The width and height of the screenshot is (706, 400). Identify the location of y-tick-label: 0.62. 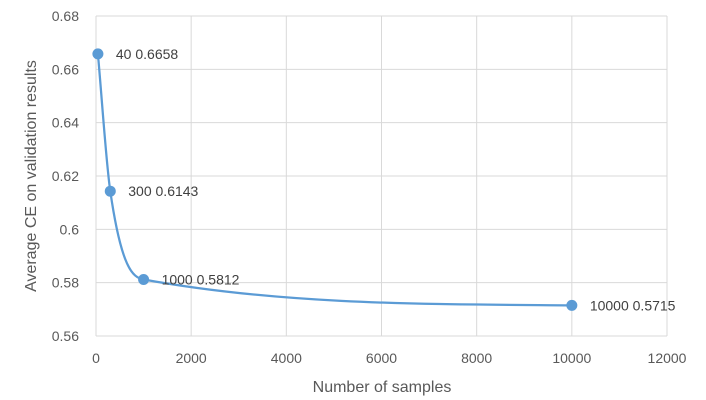
(65, 176).